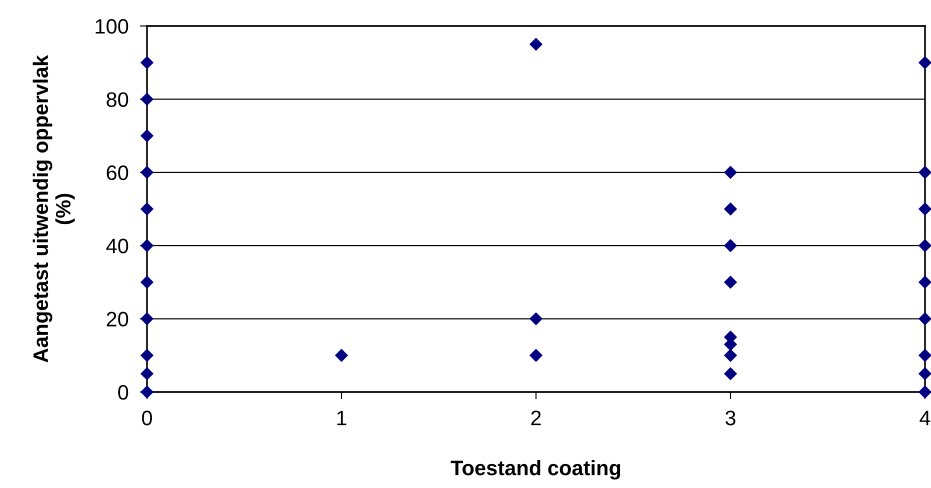  Describe the element at coordinates (117, 172) in the screenshot. I see `y-tick-label: 60` at that location.